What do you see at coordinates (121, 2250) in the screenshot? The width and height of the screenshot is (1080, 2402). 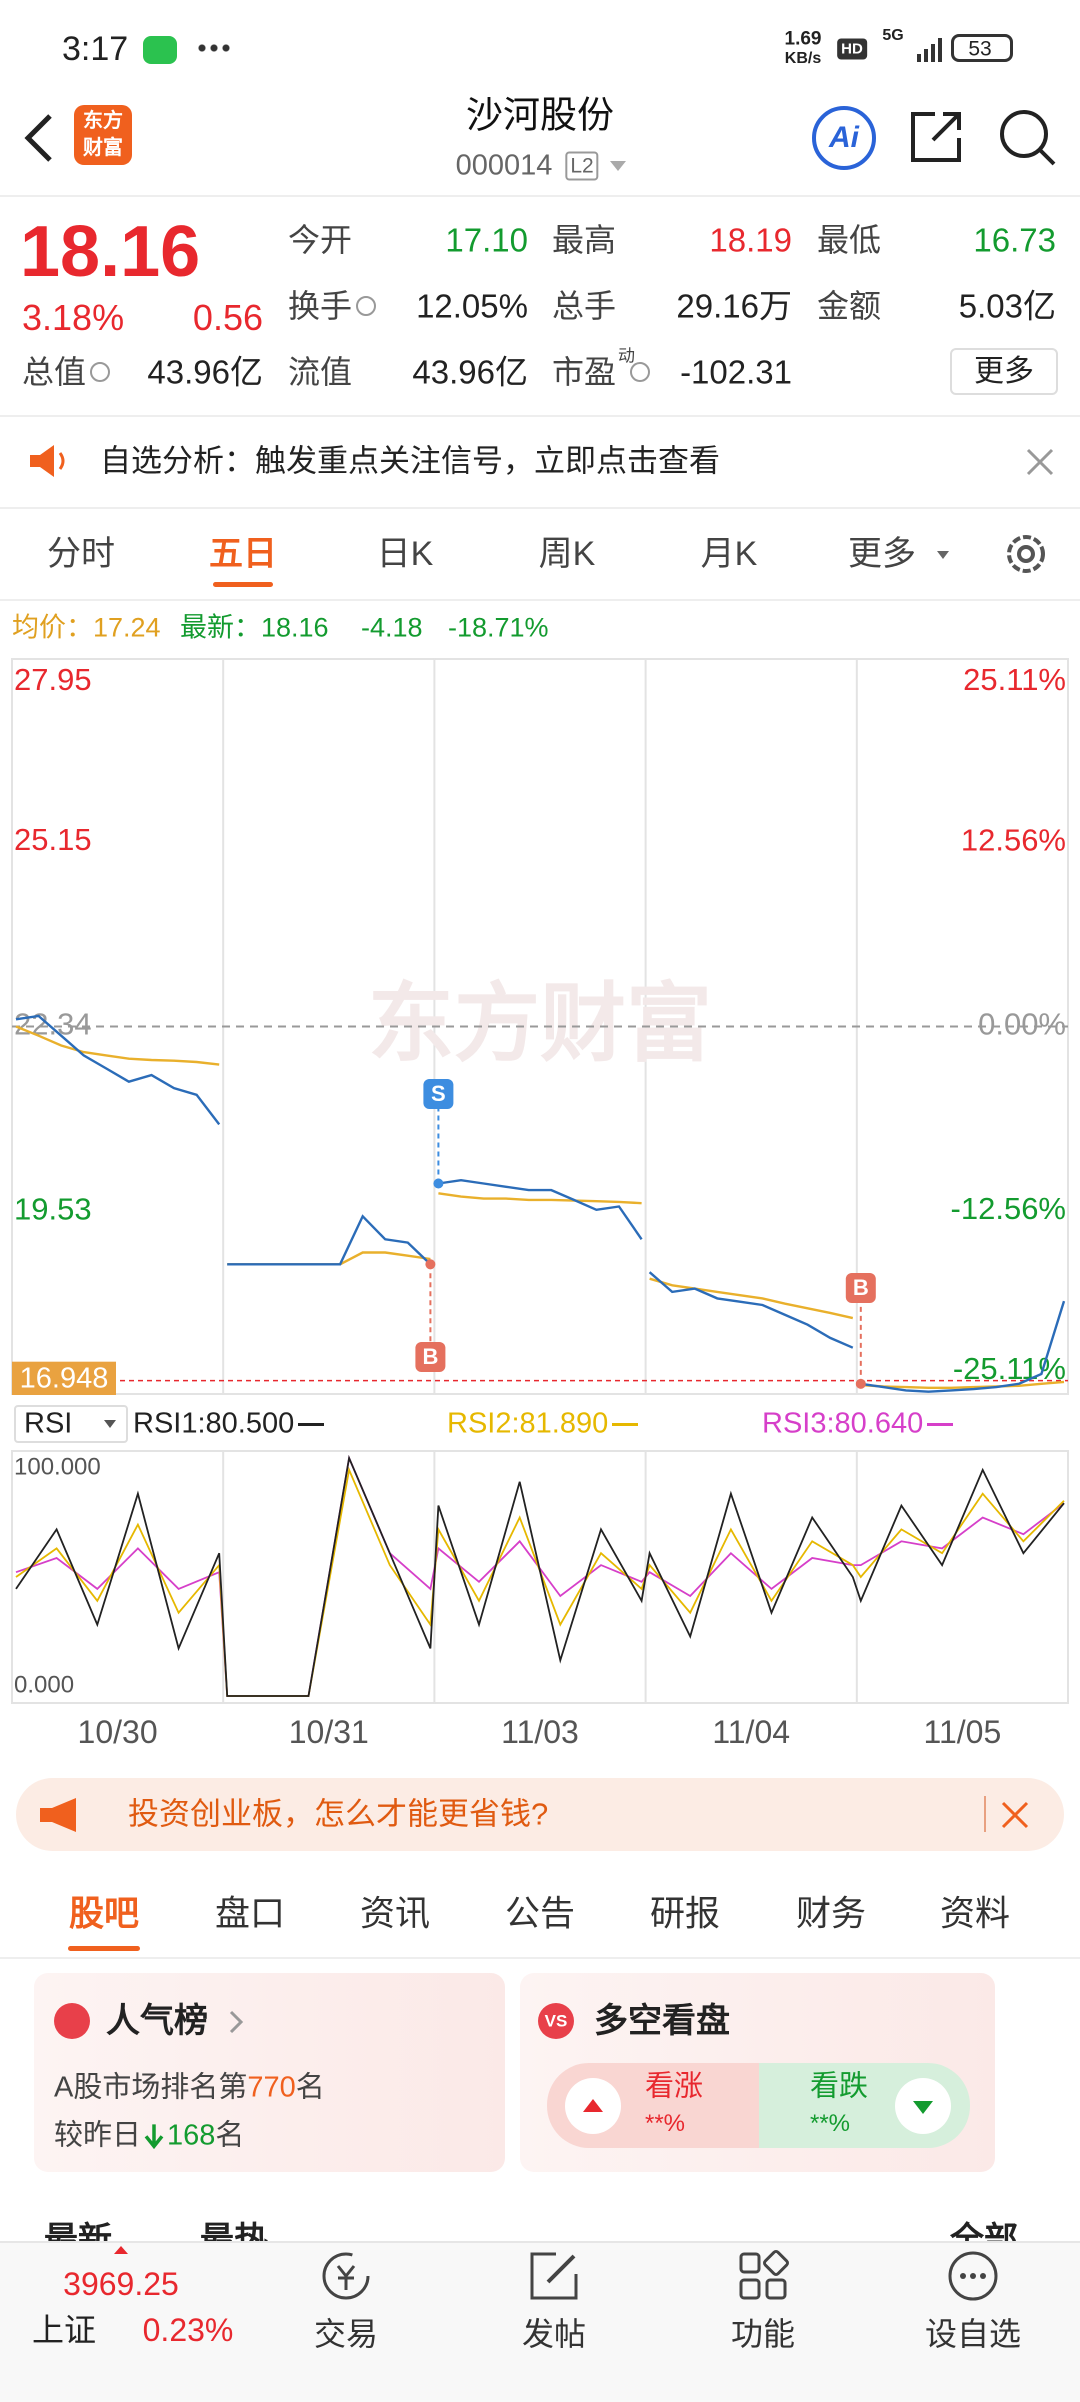 I see `up-arrow` at bounding box center [121, 2250].